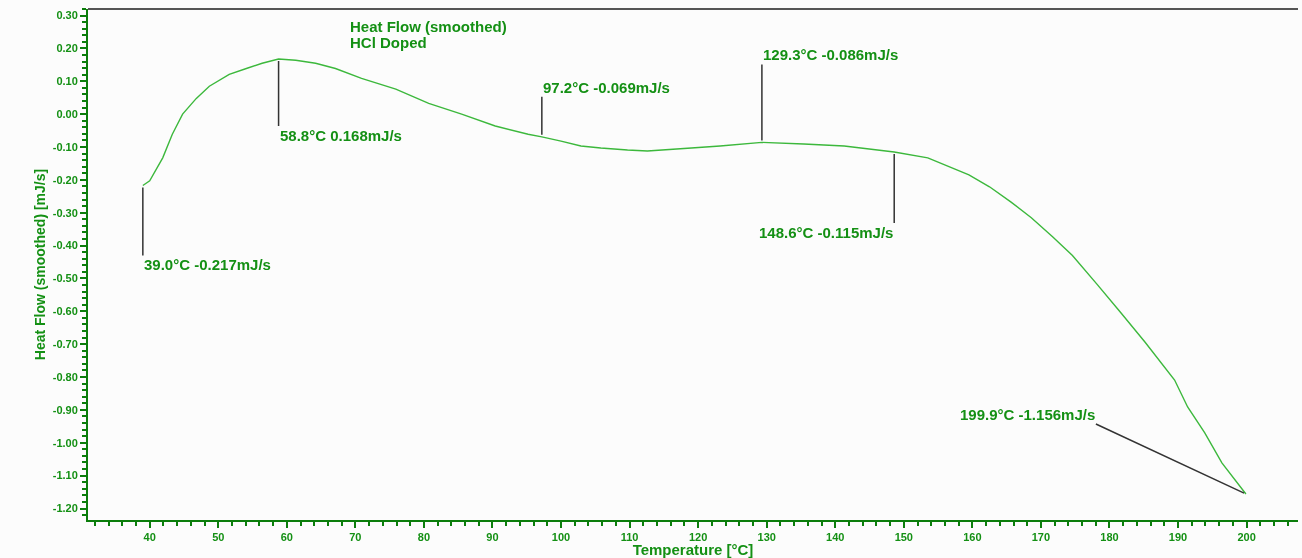  I want to click on y-tick-label: -1.20, so click(65, 508).